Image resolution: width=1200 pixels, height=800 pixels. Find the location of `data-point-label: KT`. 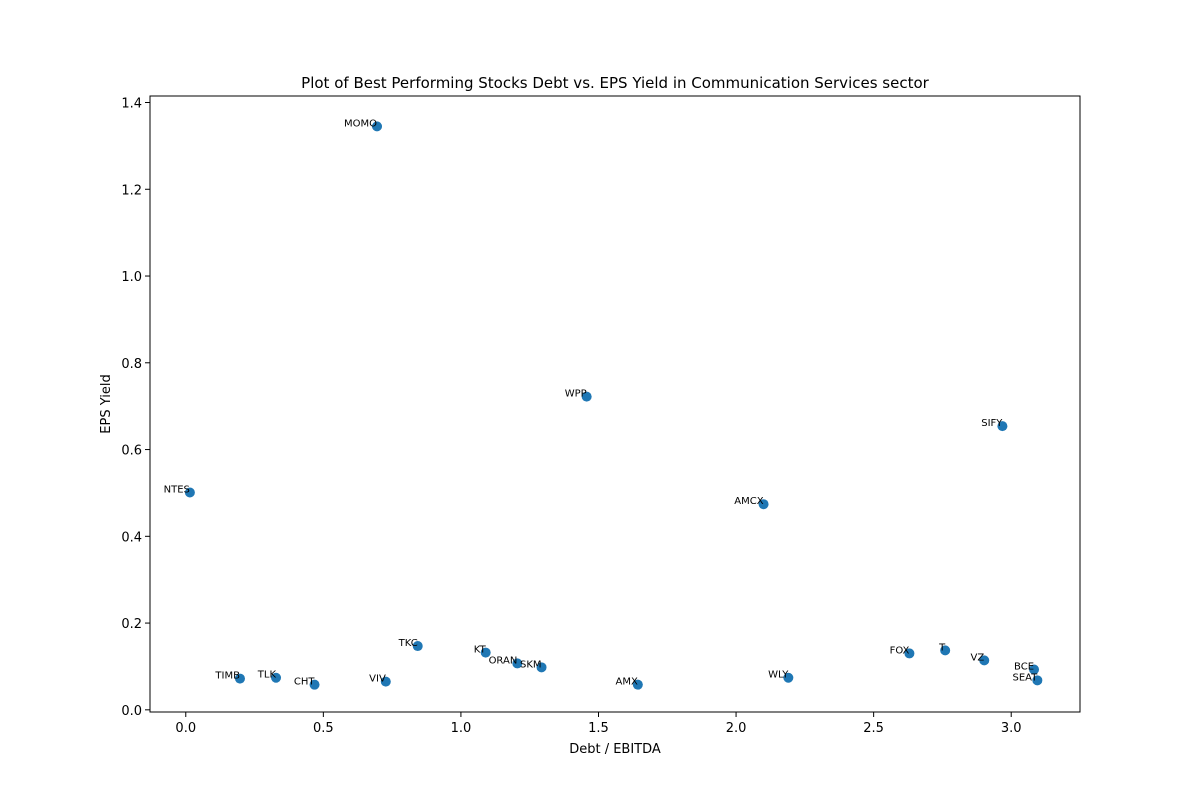

data-point-label: KT is located at coordinates (480, 650).